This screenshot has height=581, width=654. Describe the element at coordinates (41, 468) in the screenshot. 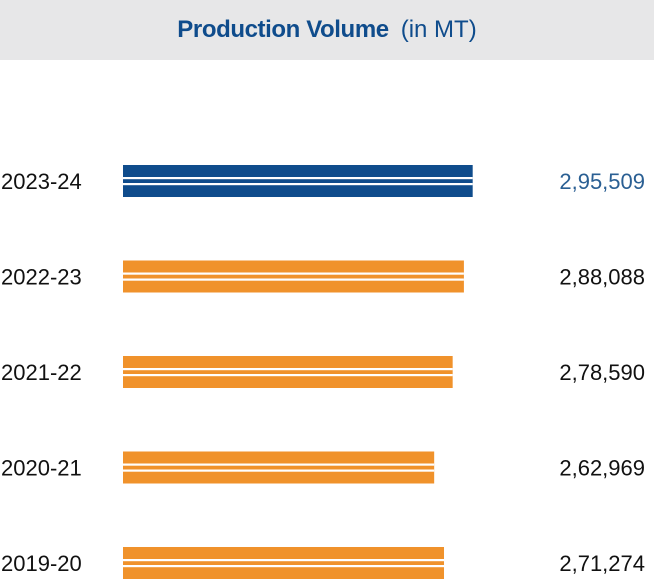

I see `category-label: 2020-21` at that location.